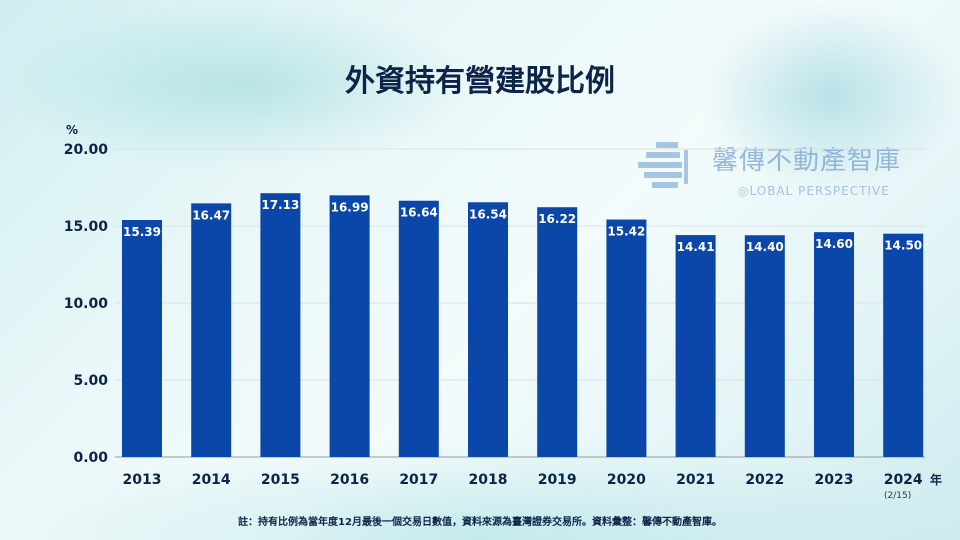 The height and width of the screenshot is (540, 960). I want to click on x-tick-label: 2024, so click(903, 480).